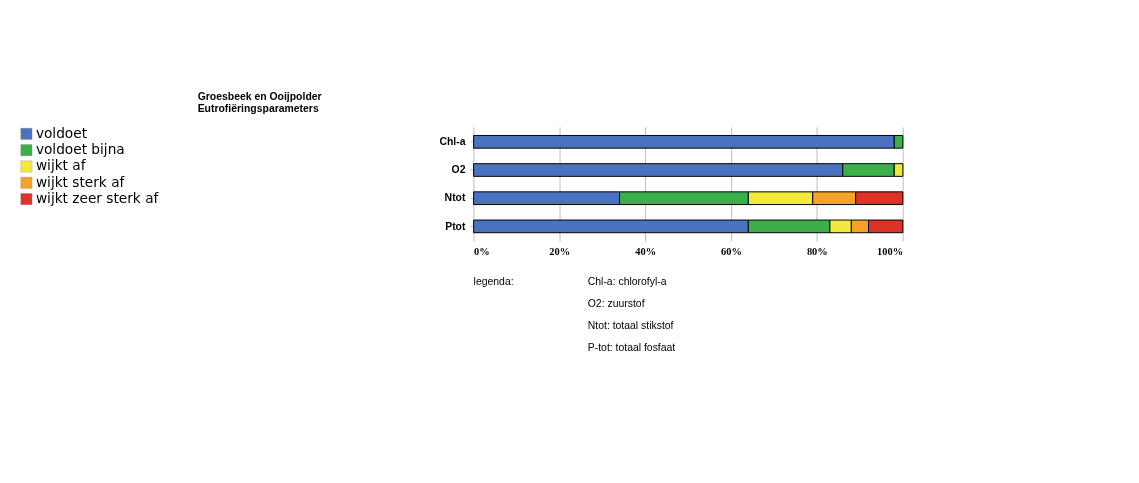  Describe the element at coordinates (80, 149) in the screenshot. I see `legend-label: voldoet bijna` at that location.